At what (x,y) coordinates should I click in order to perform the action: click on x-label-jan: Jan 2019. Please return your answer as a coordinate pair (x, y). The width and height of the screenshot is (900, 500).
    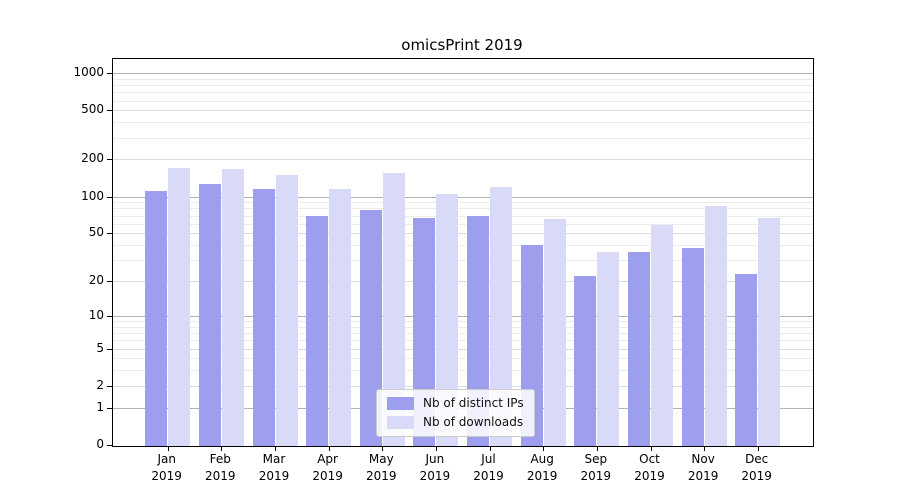
    Looking at the image, I should click on (167, 468).